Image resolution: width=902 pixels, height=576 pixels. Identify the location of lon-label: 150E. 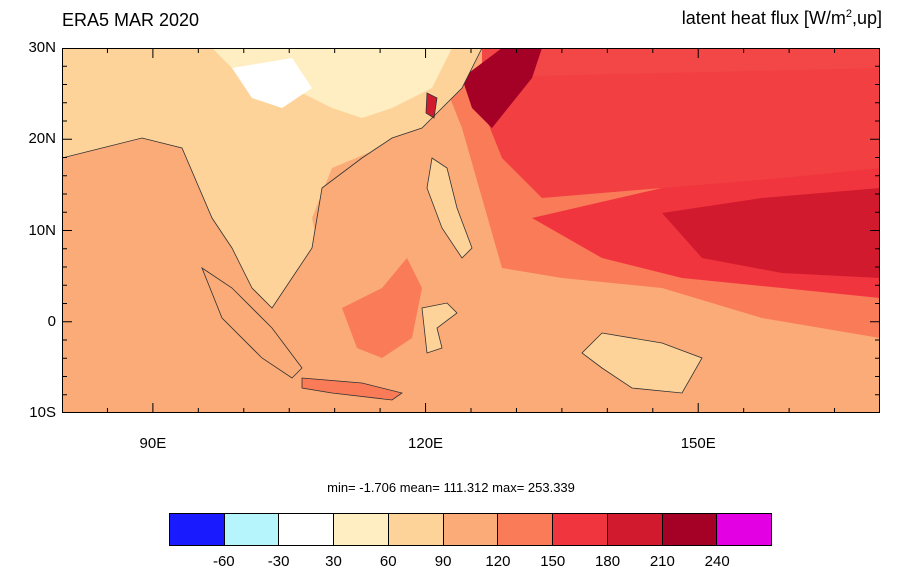
(698, 443).